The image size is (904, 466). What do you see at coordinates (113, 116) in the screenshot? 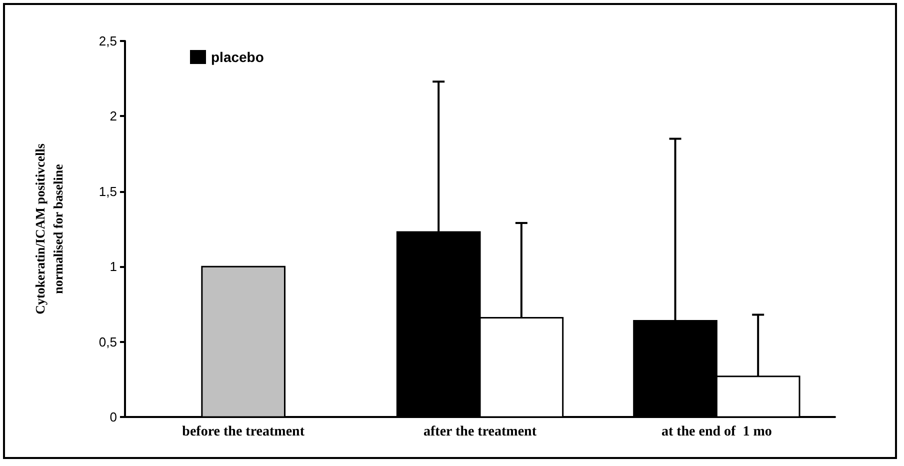
I see `y-tick-label: 2` at bounding box center [113, 116].